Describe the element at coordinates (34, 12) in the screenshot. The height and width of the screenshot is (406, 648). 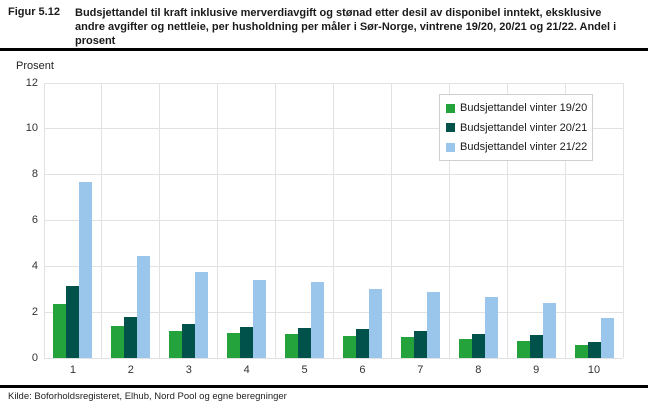
I see `figure-number: Figur 5.12` at that location.